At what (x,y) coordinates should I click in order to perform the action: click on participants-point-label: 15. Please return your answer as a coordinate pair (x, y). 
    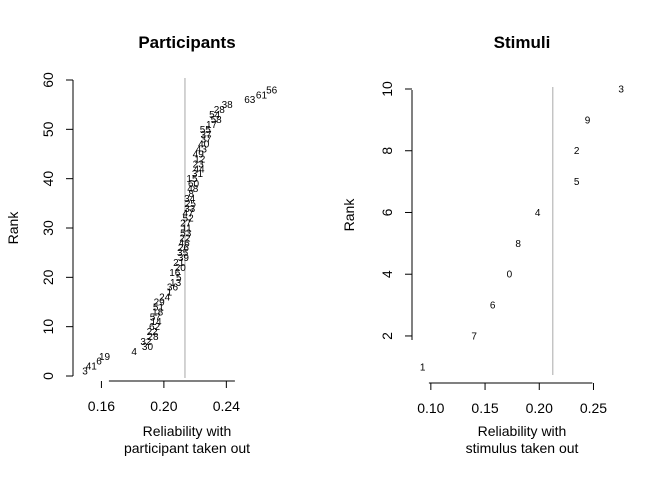
    Looking at the image, I should click on (192, 179).